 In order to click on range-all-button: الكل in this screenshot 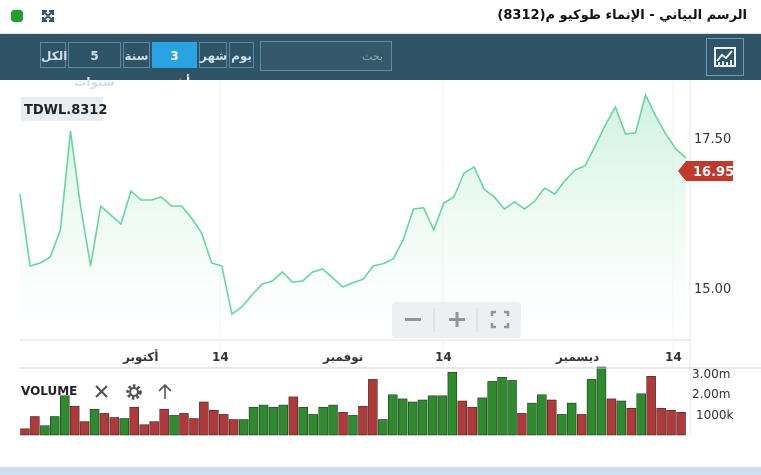, I will do `click(53, 55)`.